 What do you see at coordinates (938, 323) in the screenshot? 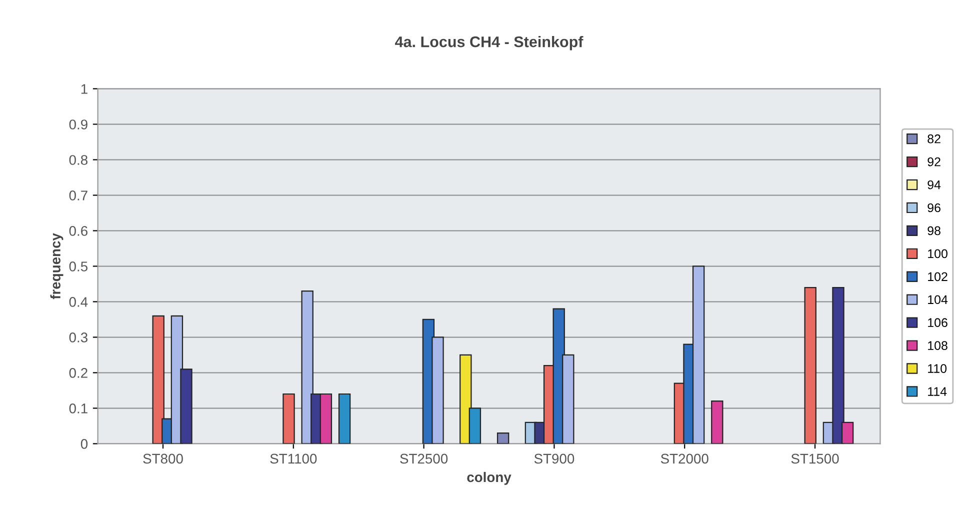
I see `legend-label: 106` at bounding box center [938, 323].